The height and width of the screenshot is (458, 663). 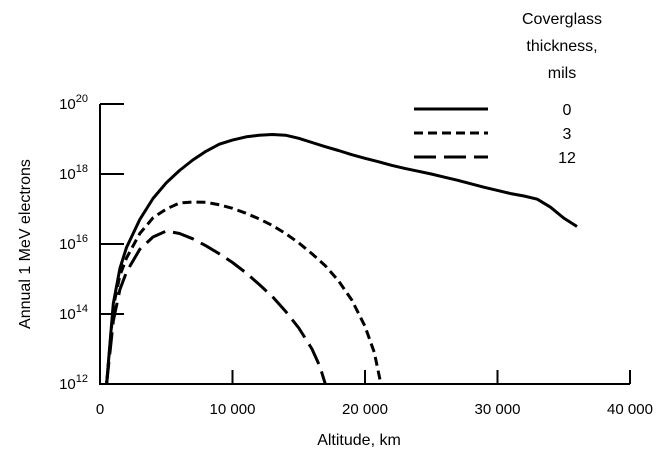 I want to click on y-tick-label: 1016, so click(x=73, y=243).